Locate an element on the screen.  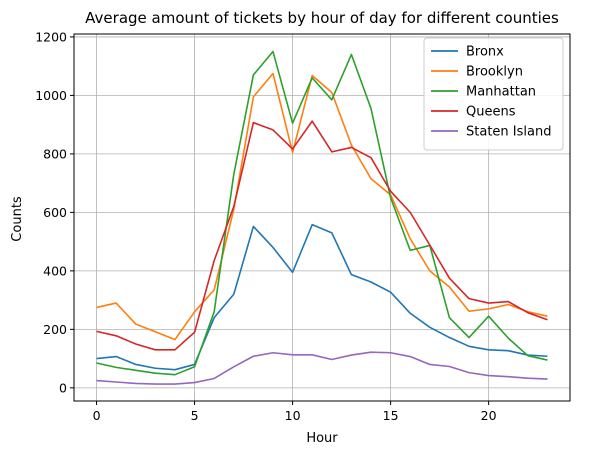
x-tick-label: 10 is located at coordinates (293, 415).